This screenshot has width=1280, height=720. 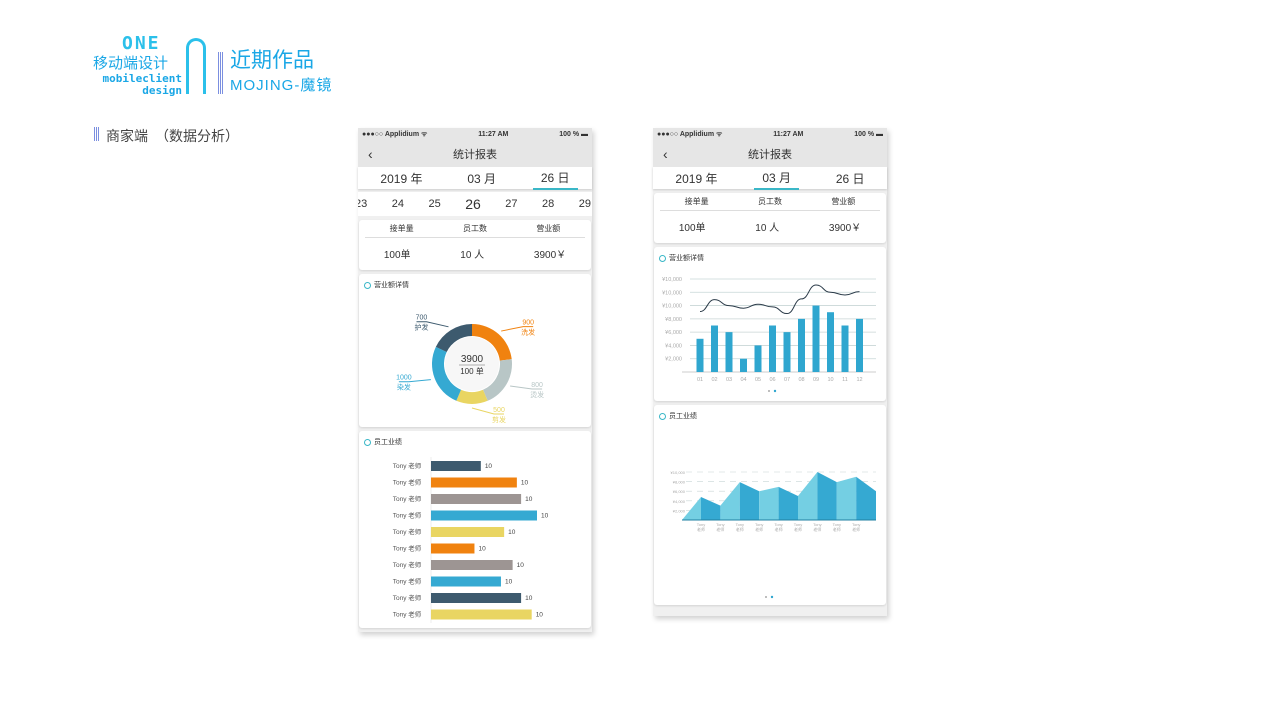 I want to click on divider-bars-icon, so click(x=221, y=73).